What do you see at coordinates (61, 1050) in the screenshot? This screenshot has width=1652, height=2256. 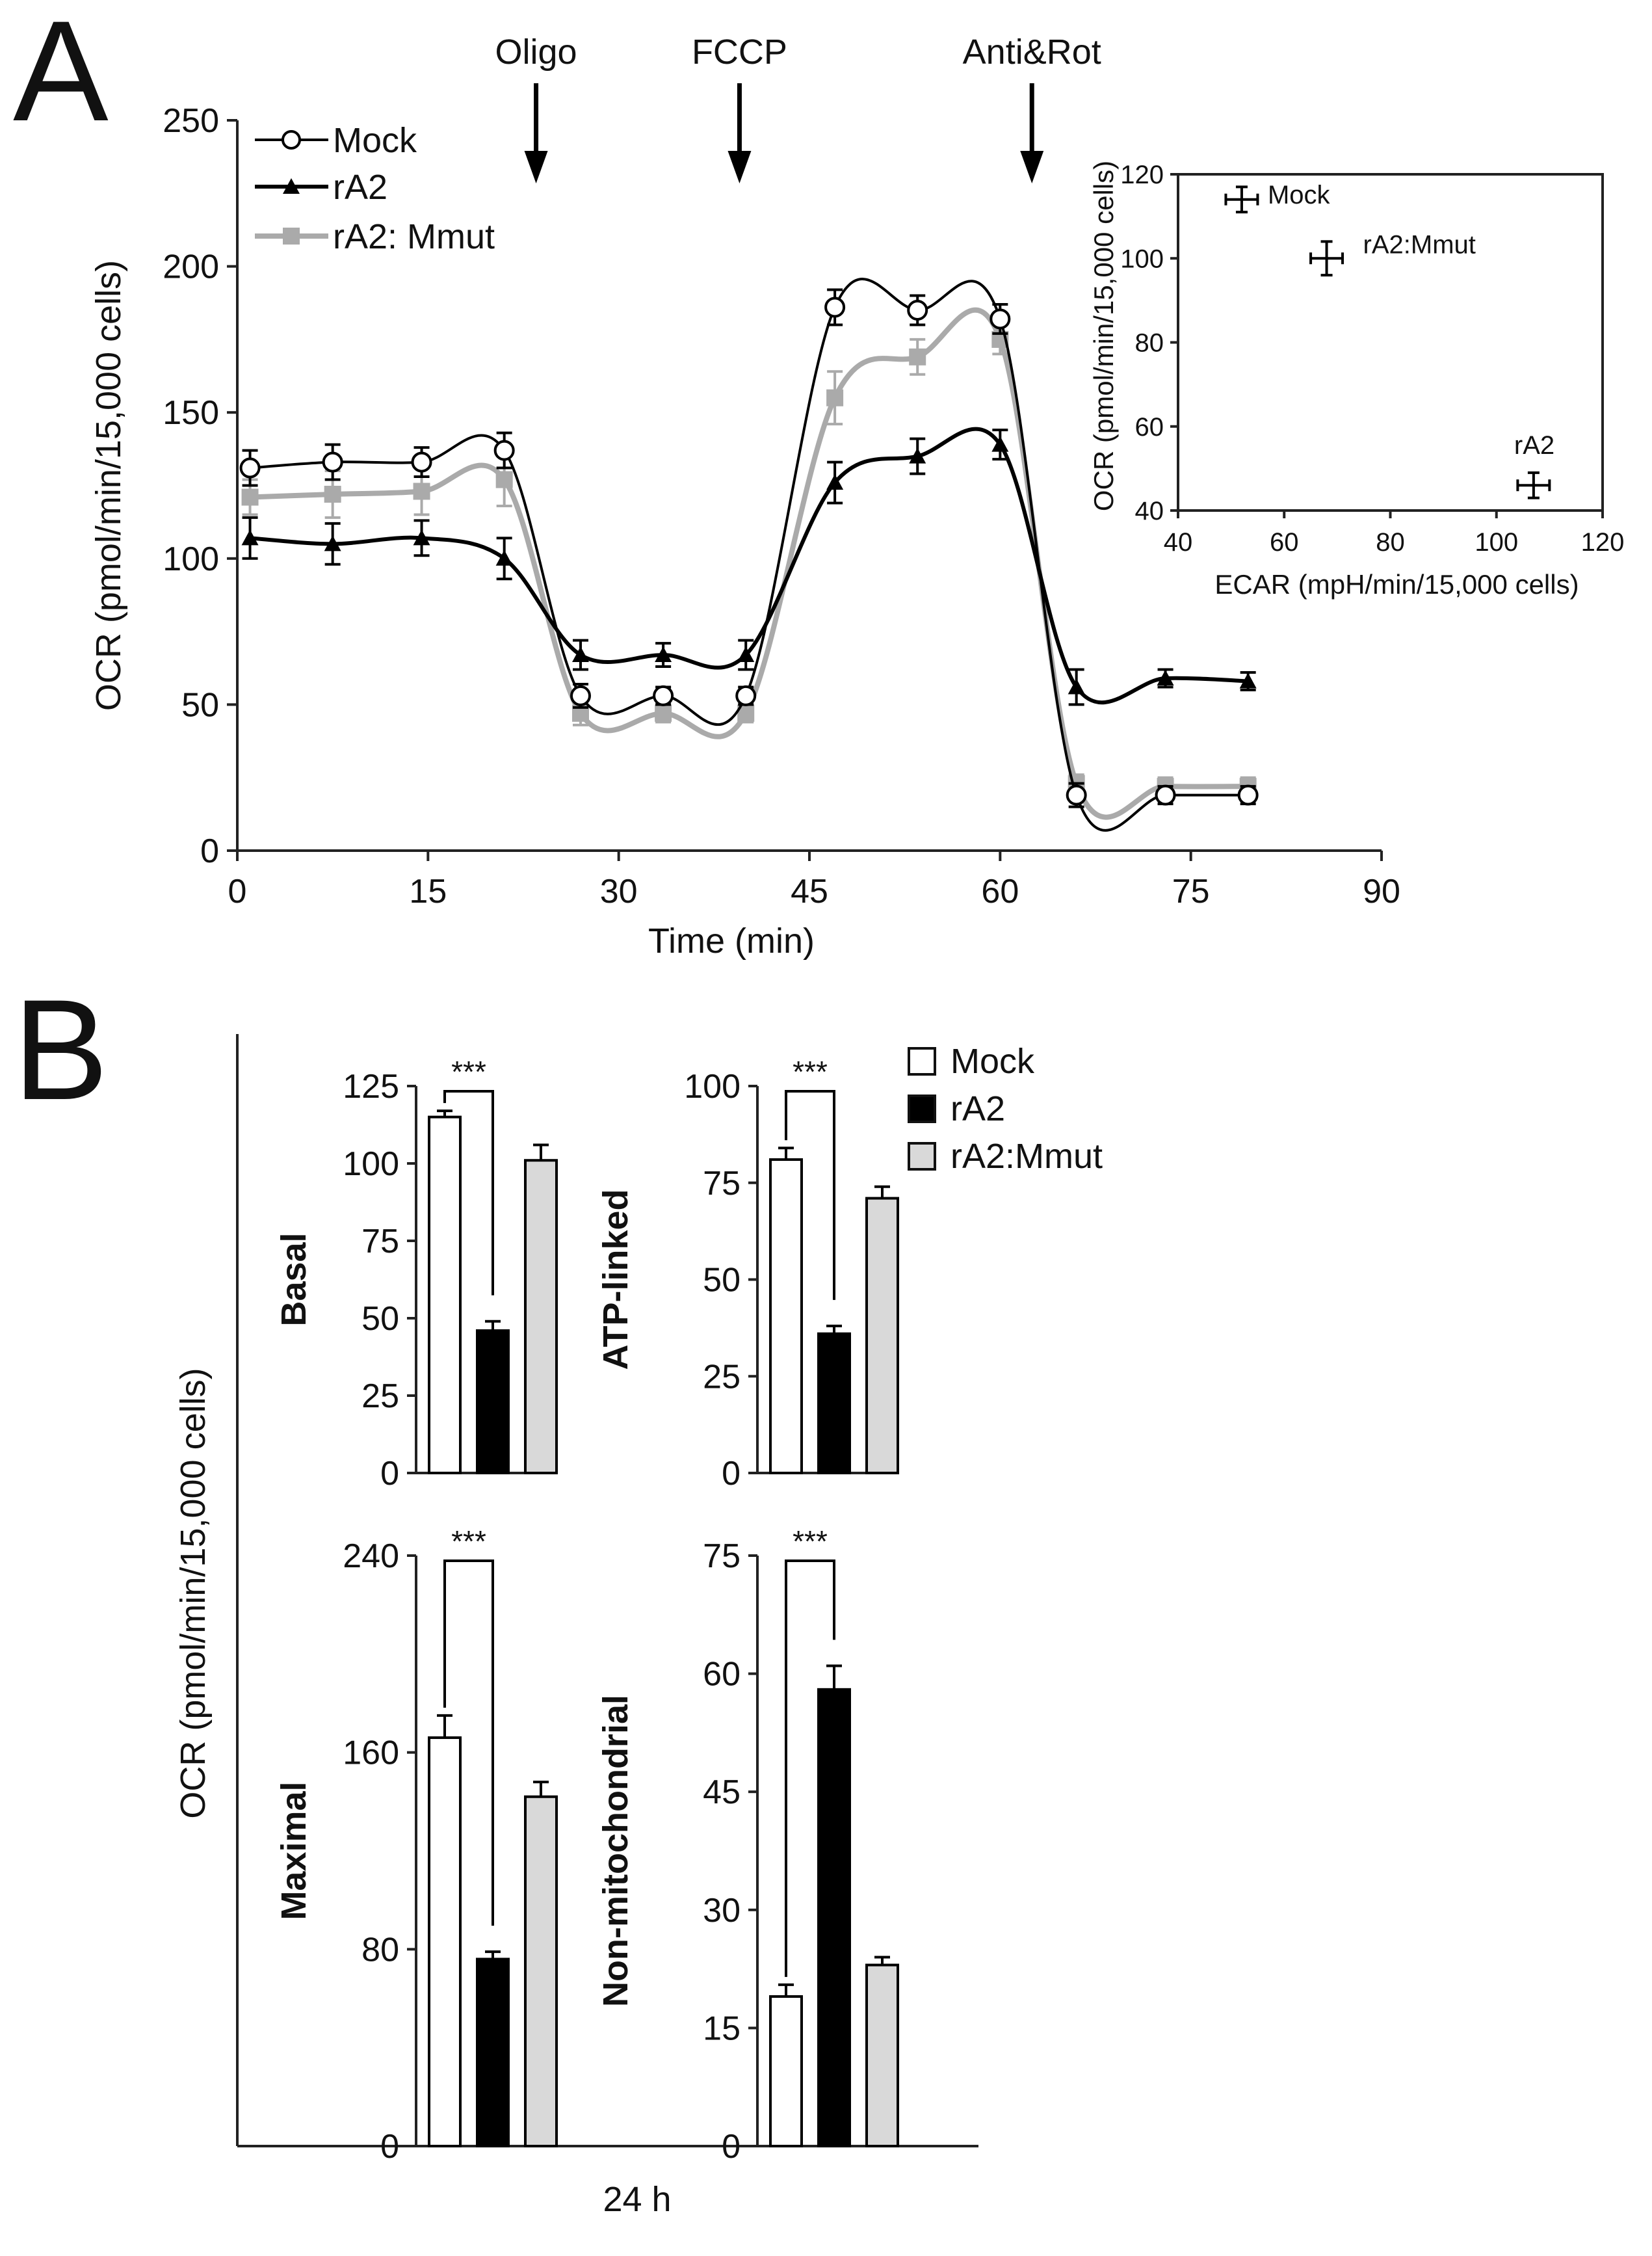 I see `panel-b-label: B` at bounding box center [61, 1050].